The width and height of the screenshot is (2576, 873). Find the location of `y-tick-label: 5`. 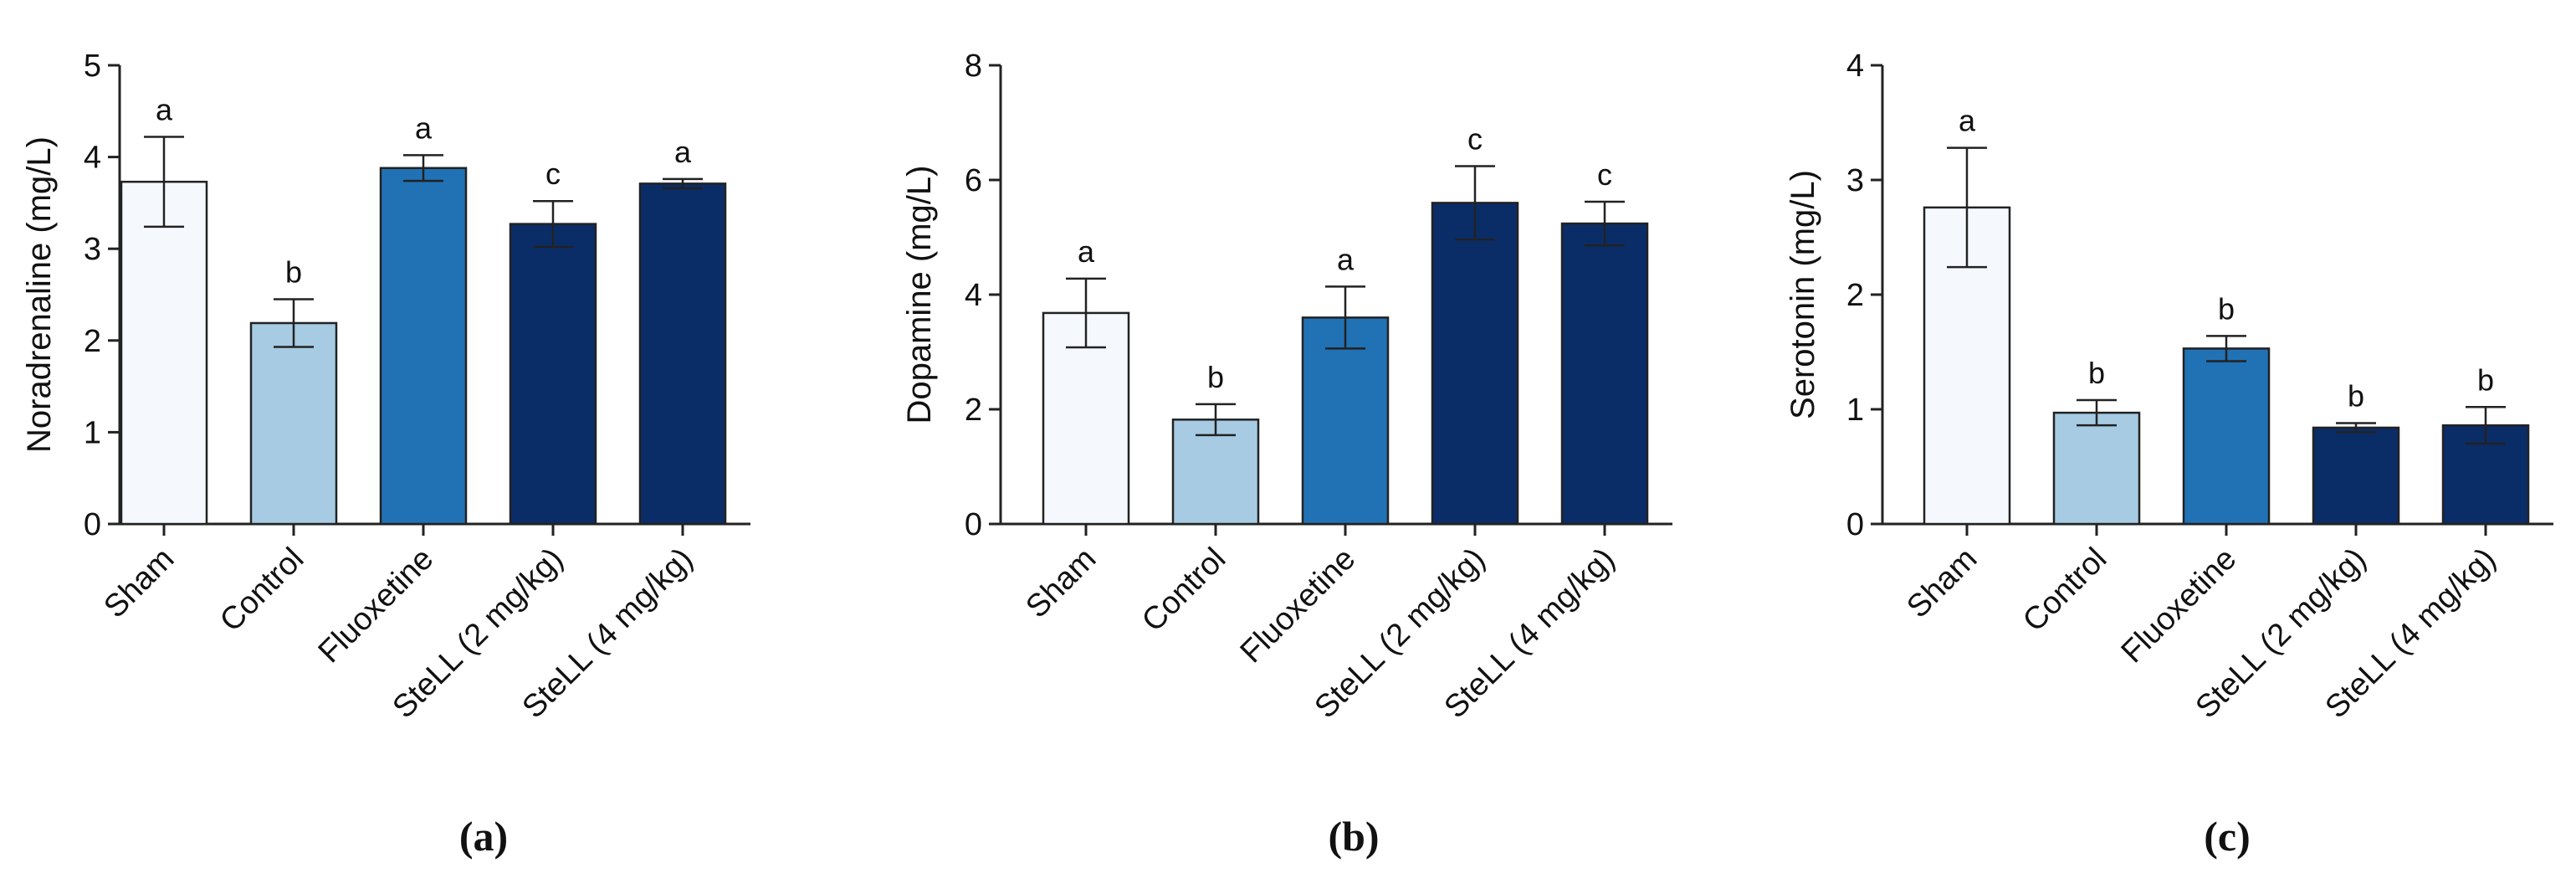

y-tick-label: 5 is located at coordinates (93, 66).